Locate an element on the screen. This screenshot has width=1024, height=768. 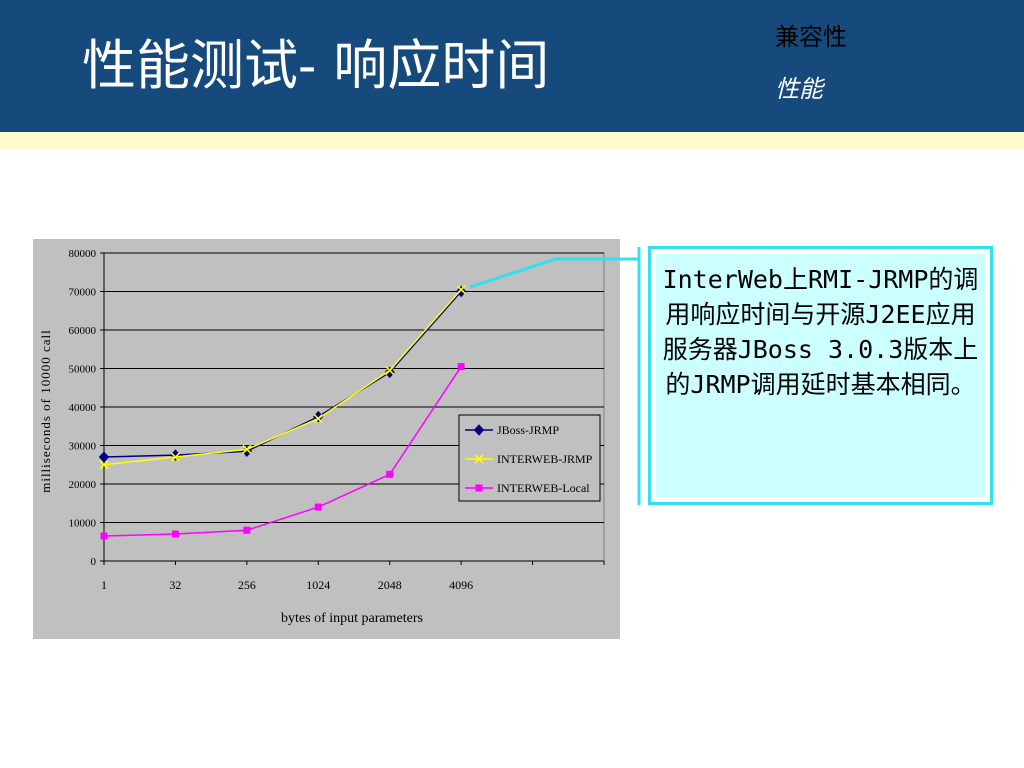
y-tick-label: 50000 is located at coordinates (83, 370).